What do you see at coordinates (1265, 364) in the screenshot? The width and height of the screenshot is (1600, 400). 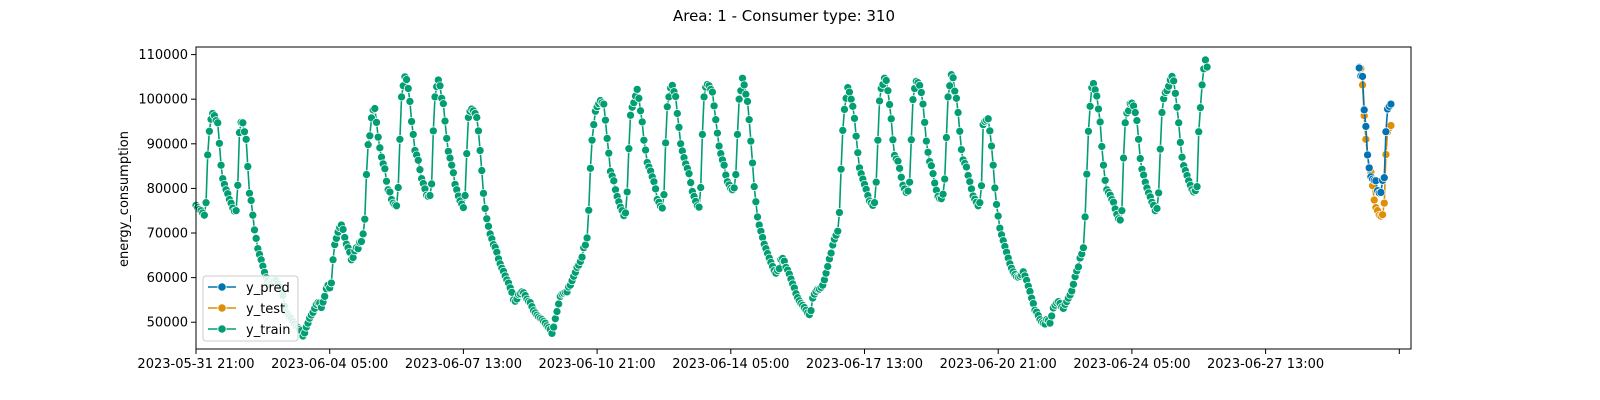 I see `x-tick-label: 2023-06-27 13:00` at bounding box center [1265, 364].